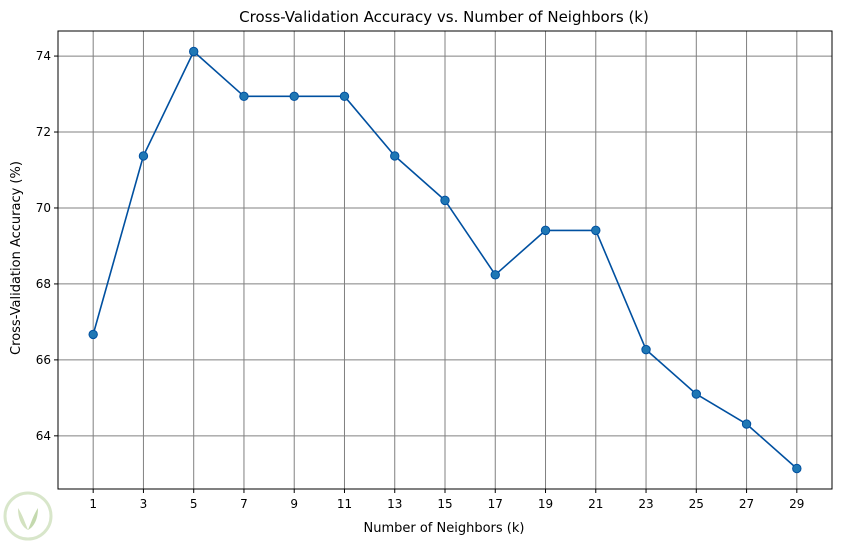 Image resolution: width=842 pixels, height=545 pixels. What do you see at coordinates (93, 504) in the screenshot?
I see `x-tick-label: 1` at bounding box center [93, 504].